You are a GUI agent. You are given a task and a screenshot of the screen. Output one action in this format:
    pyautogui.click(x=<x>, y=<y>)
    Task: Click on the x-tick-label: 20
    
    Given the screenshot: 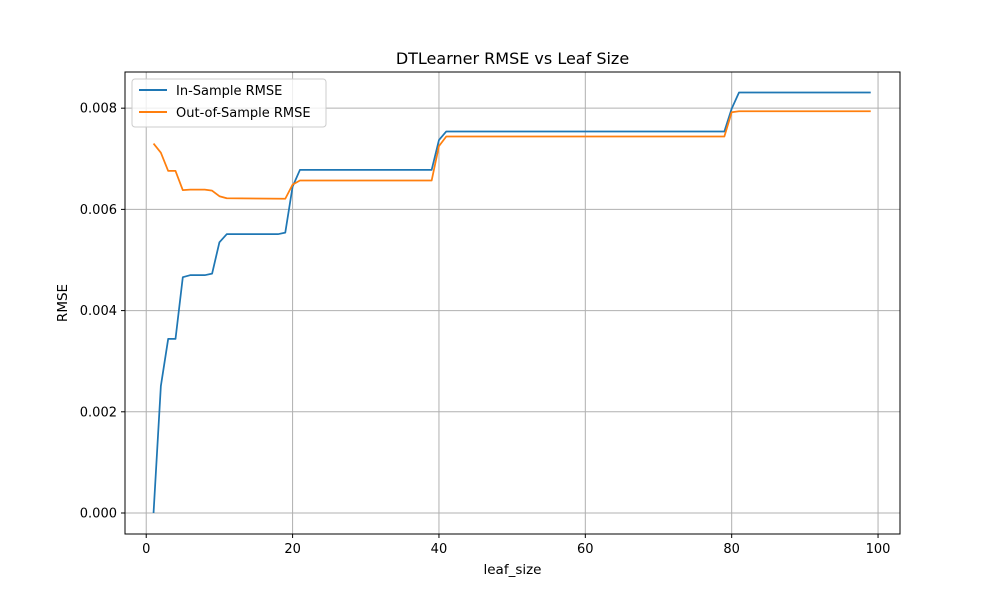 What is the action you would take?
    pyautogui.click(x=292, y=549)
    